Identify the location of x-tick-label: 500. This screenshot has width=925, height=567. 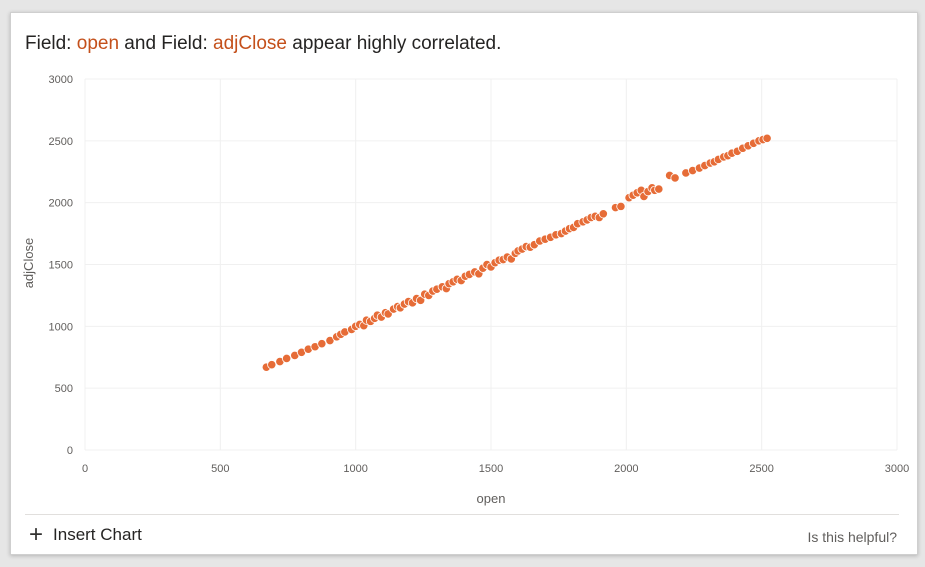
(220, 469).